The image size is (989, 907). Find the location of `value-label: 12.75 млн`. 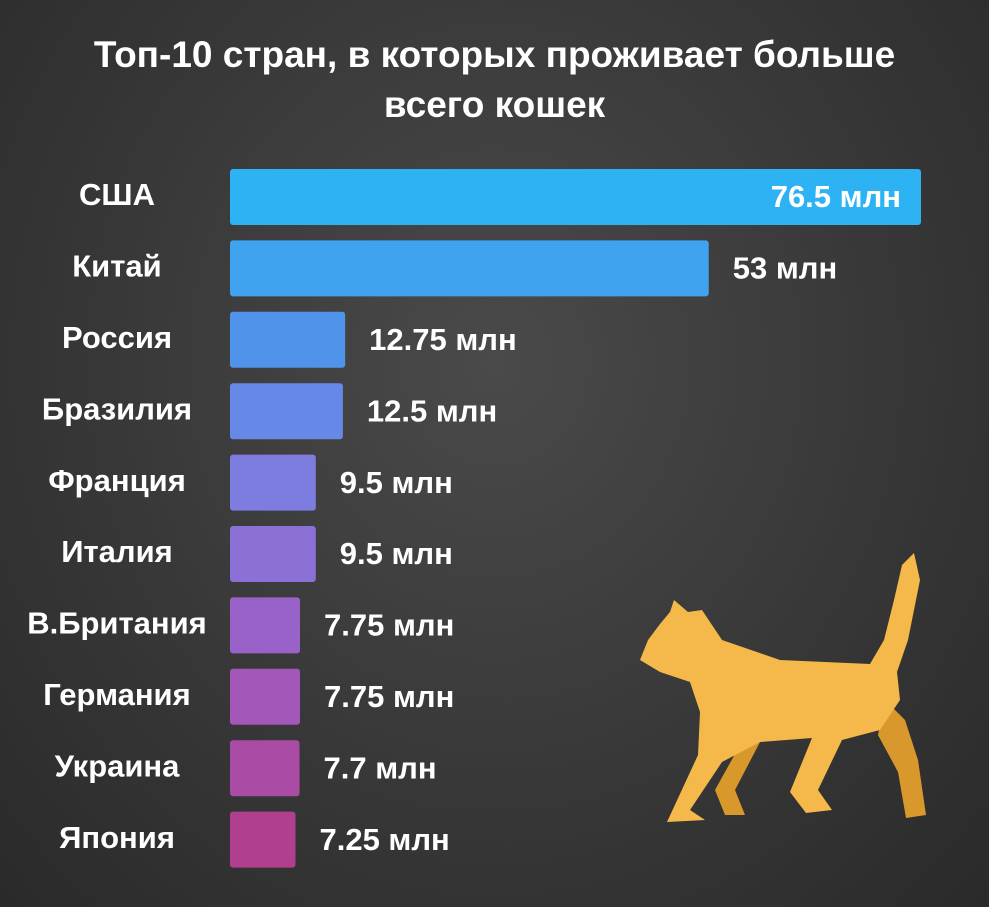

value-label: 12.75 млн is located at coordinates (443, 339).